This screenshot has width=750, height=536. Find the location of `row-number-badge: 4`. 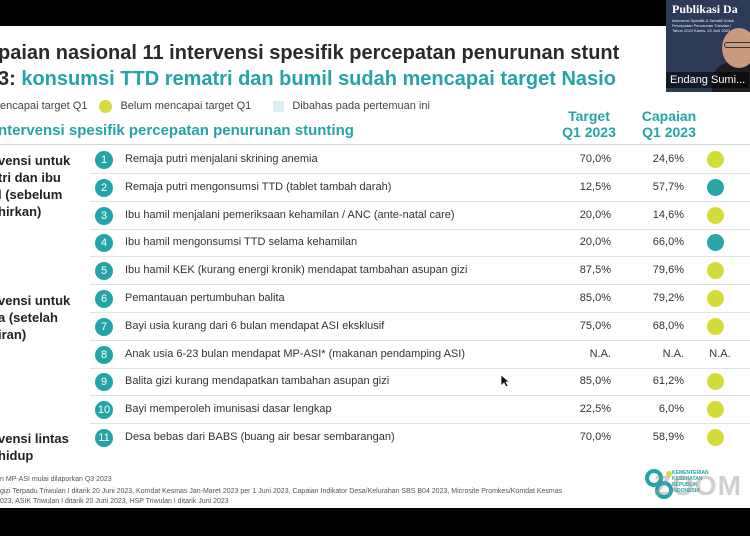

row-number-badge: 4 is located at coordinates (104, 243).